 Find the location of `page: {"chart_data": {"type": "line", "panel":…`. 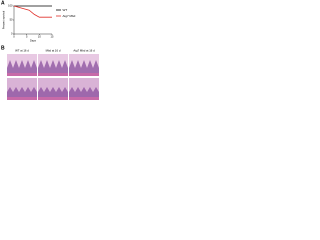

page: {"chart_data": {"type": "line", "panel":… is located at coordinates (50, 50).